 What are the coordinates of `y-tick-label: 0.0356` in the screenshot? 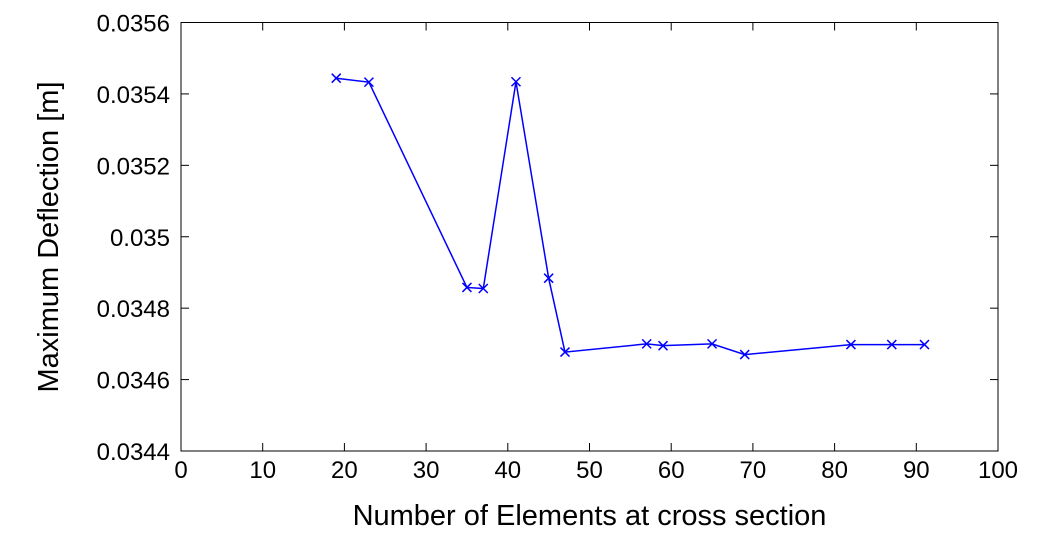 It's located at (133, 24).